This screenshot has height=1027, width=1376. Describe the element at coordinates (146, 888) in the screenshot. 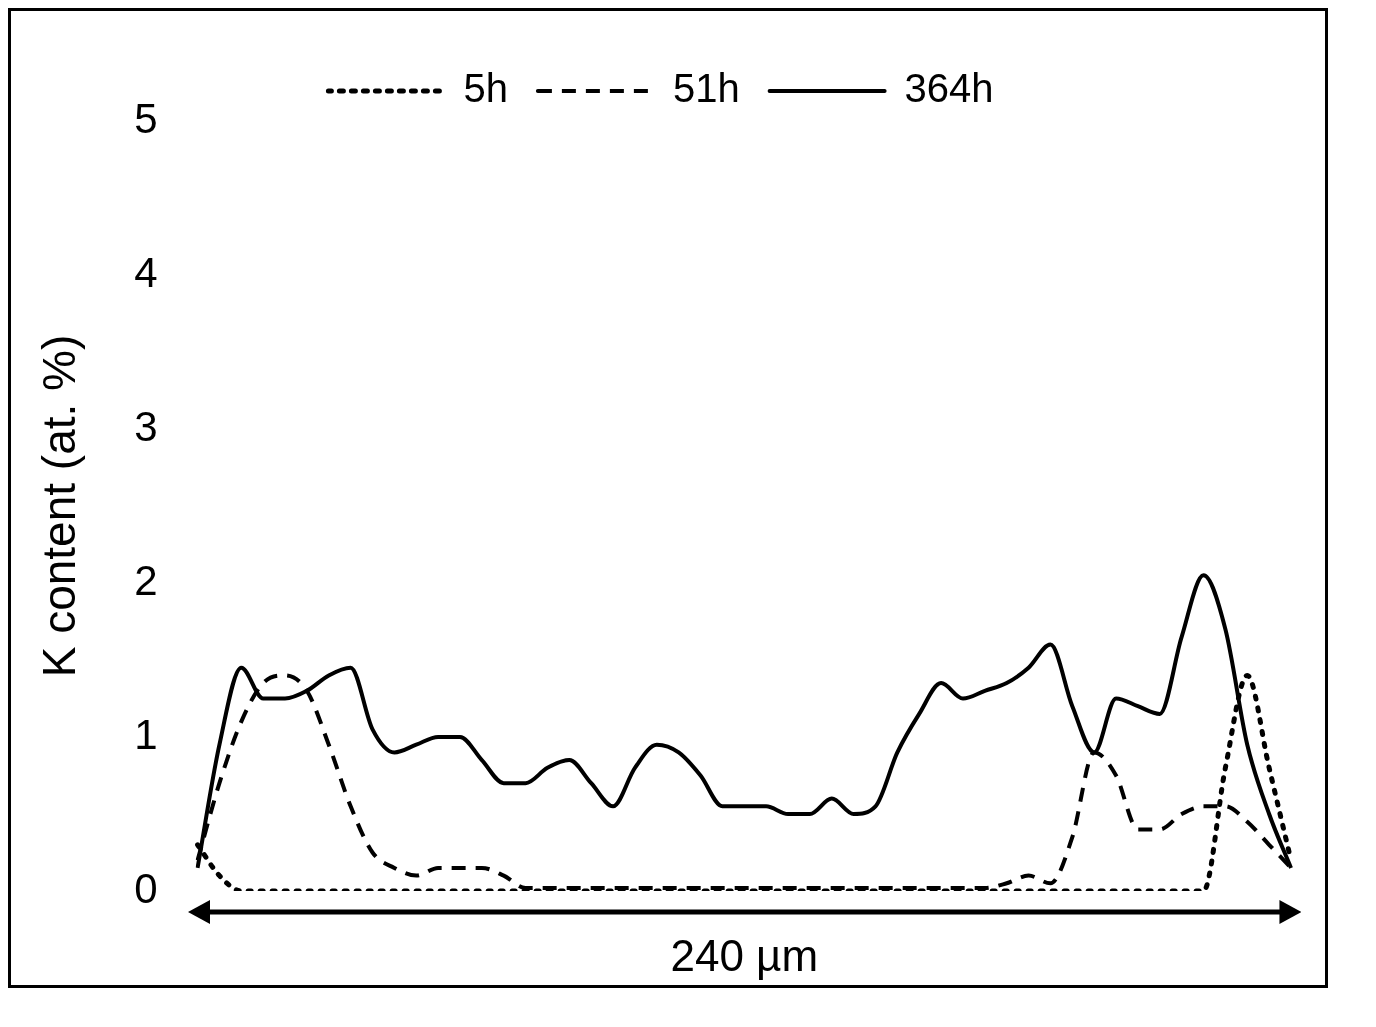

I see `y-tick-label: 0` at that location.